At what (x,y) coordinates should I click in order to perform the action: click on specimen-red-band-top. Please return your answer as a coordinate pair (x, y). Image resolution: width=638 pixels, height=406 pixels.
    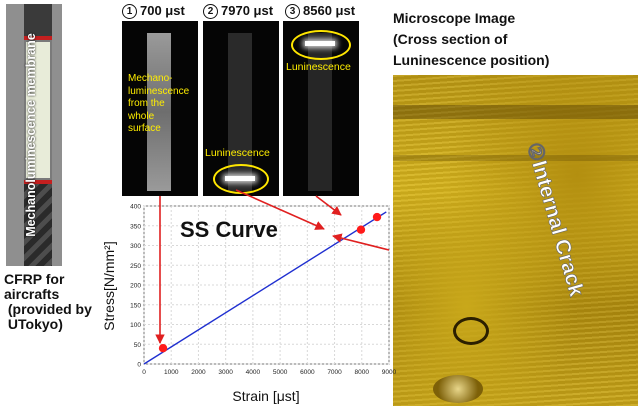
    Looking at the image, I should click on (38, 38).